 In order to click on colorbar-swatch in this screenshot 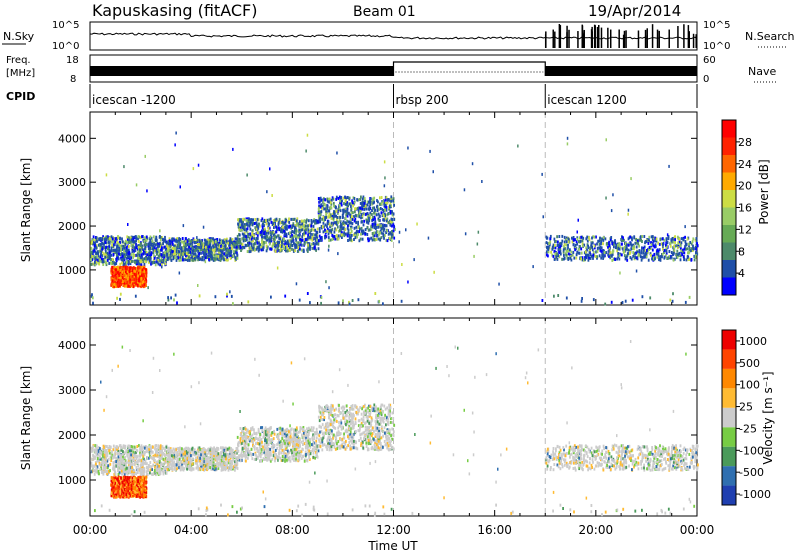, I will do `click(729, 269)`.